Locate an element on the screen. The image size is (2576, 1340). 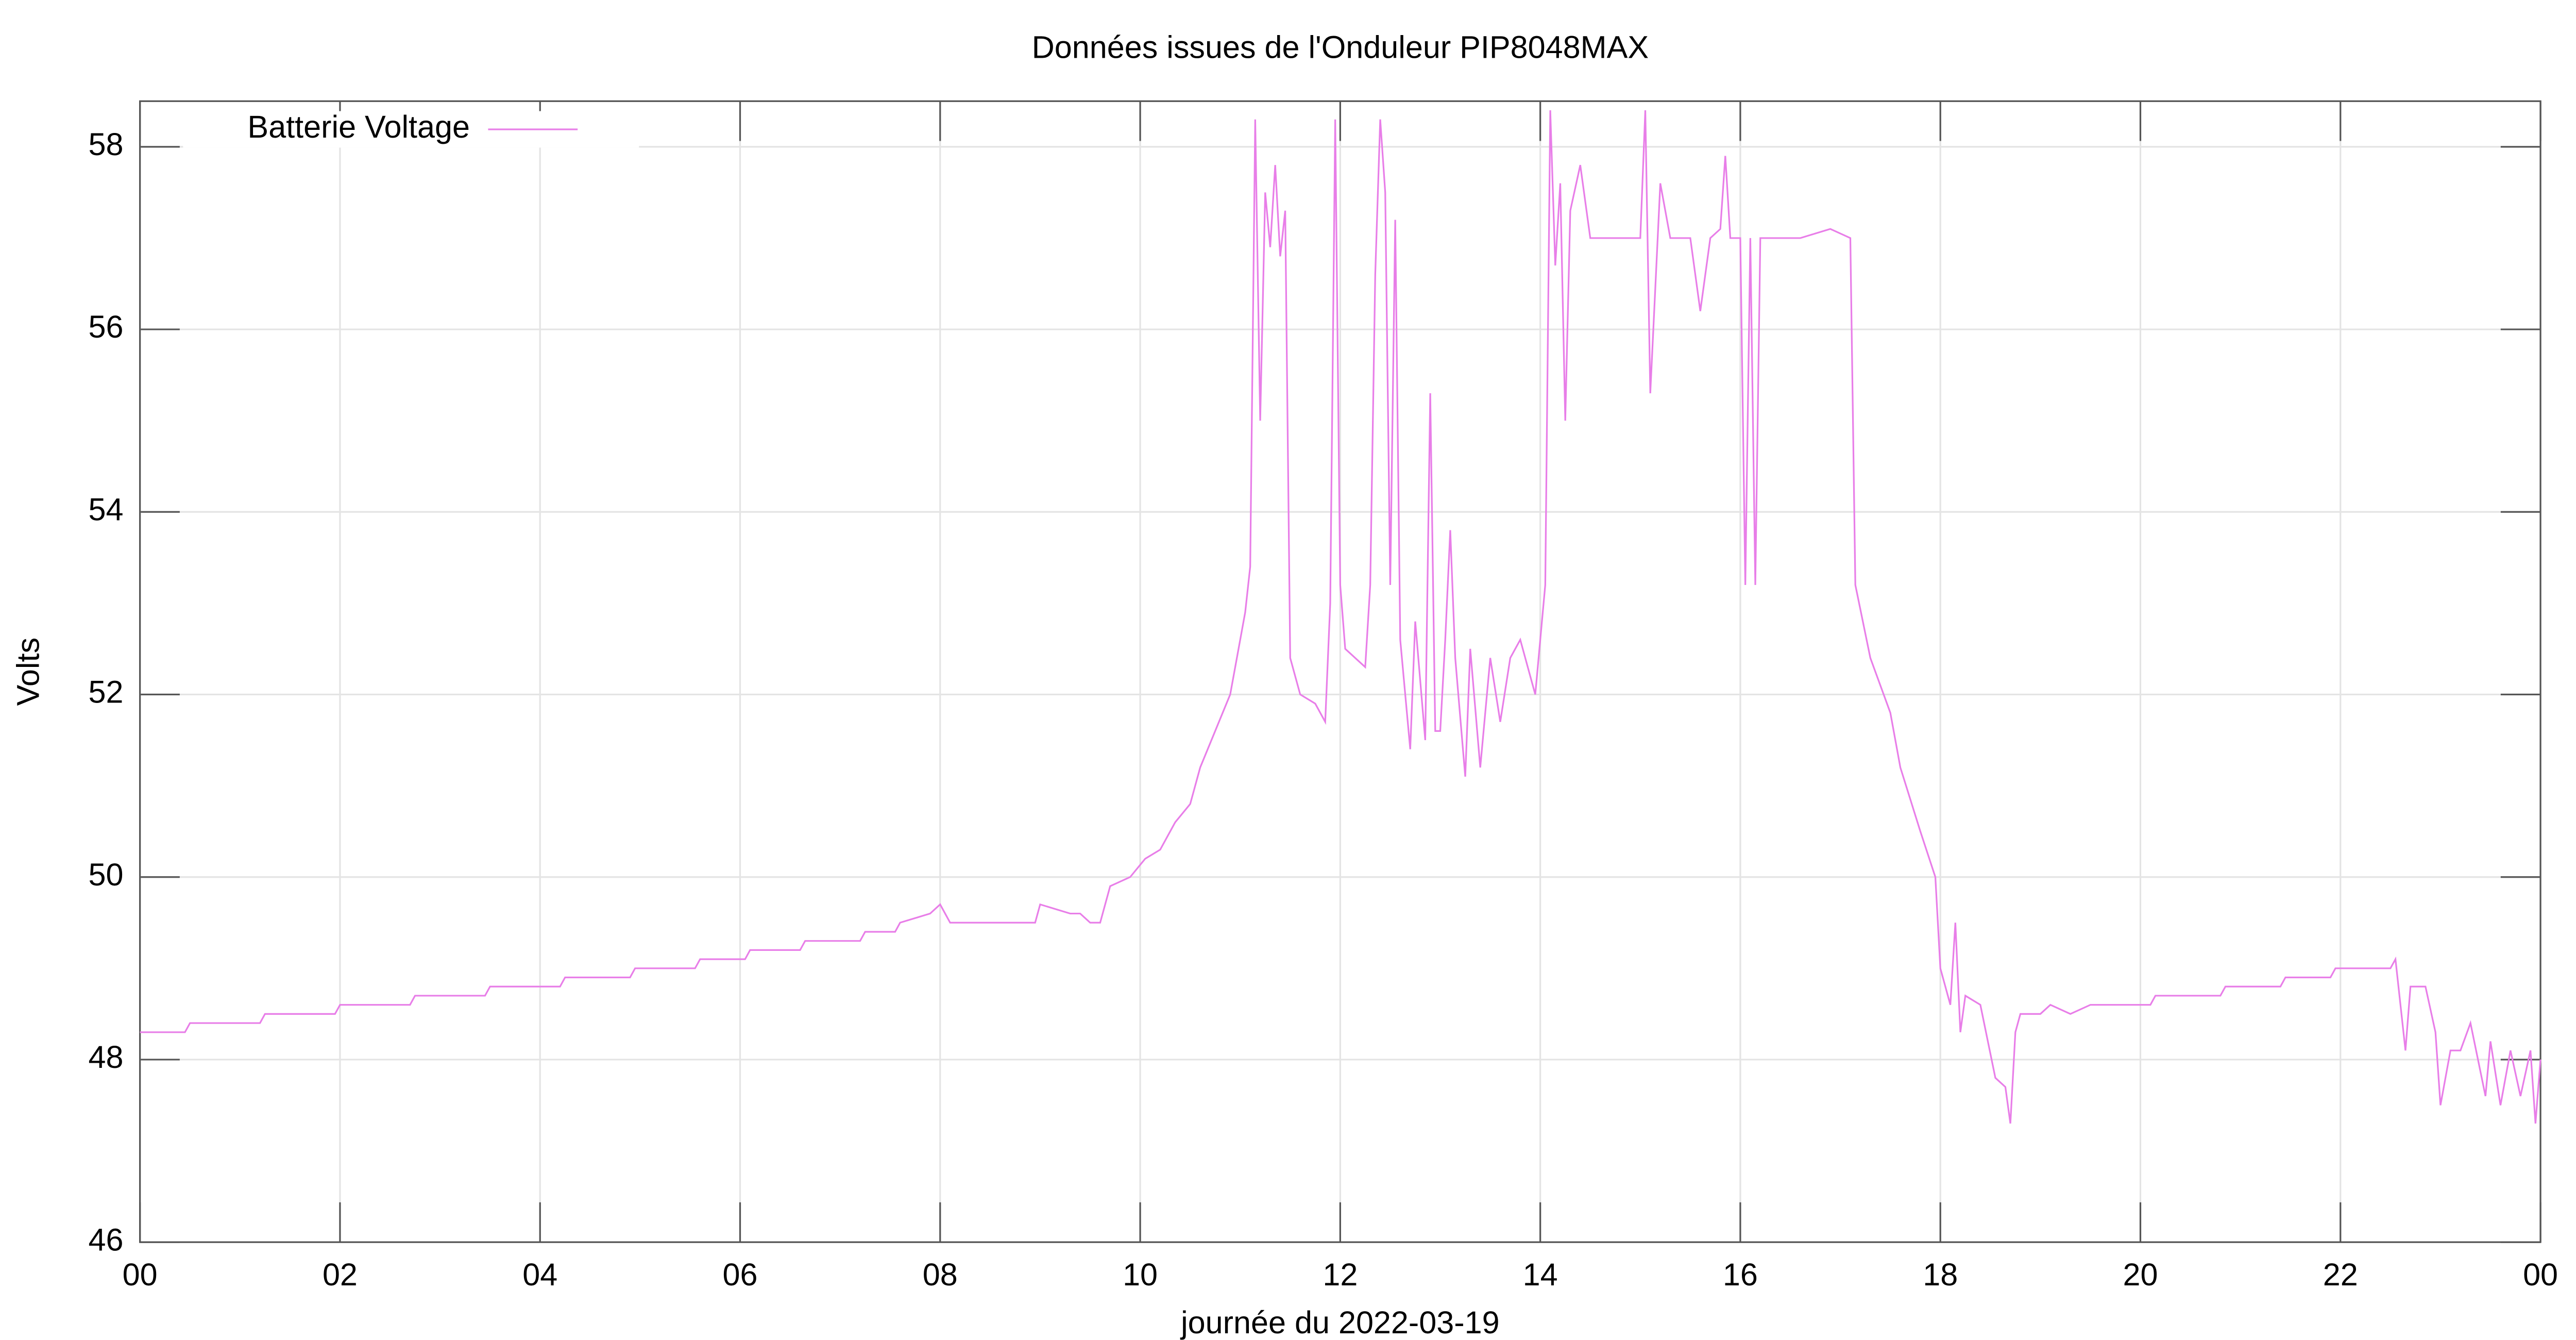
x-tick-label: 12 is located at coordinates (1340, 1274).